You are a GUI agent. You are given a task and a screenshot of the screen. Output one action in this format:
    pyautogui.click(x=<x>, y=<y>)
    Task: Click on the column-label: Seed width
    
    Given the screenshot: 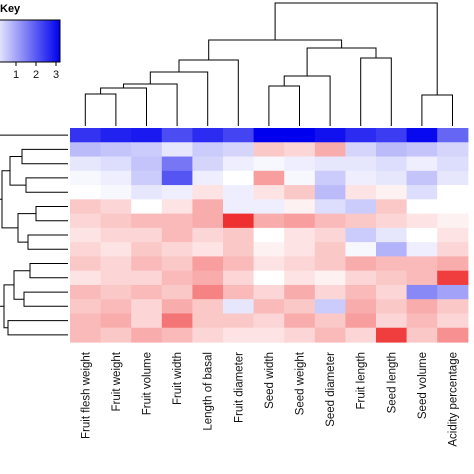 What is the action you would take?
    pyautogui.click(x=270, y=380)
    